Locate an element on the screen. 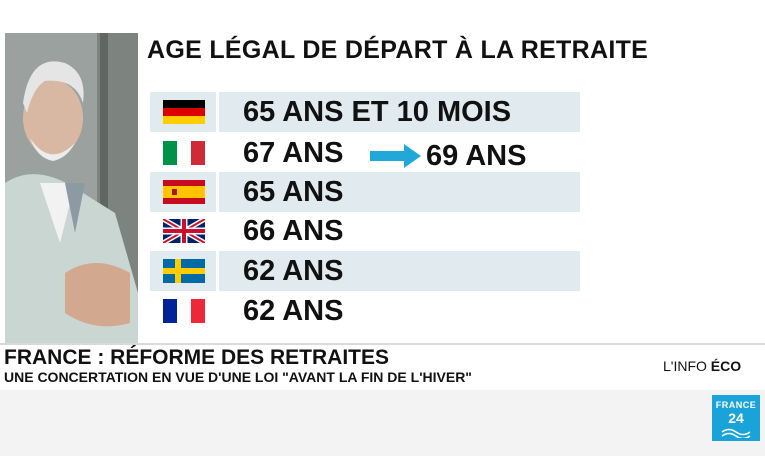  france24-logo: FRANCE 24 is located at coordinates (736, 418).